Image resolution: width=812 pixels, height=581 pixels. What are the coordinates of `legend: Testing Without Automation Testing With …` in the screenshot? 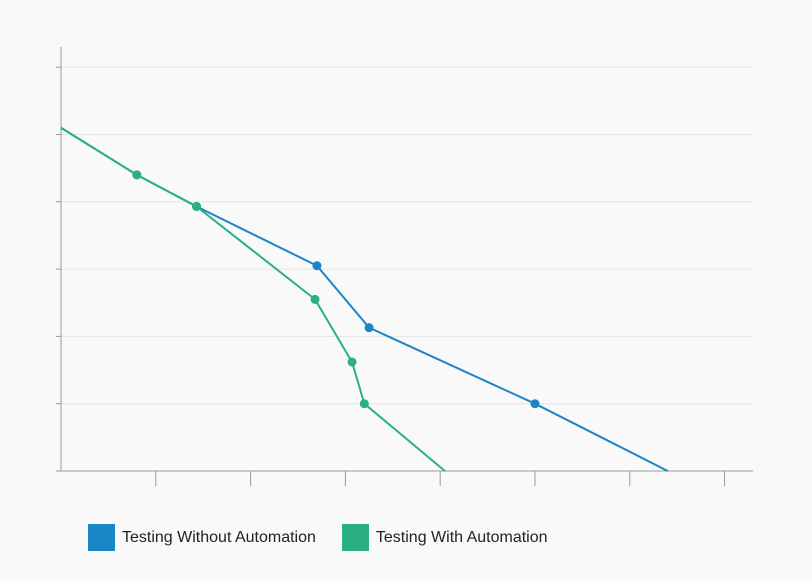 It's located at (331, 537).